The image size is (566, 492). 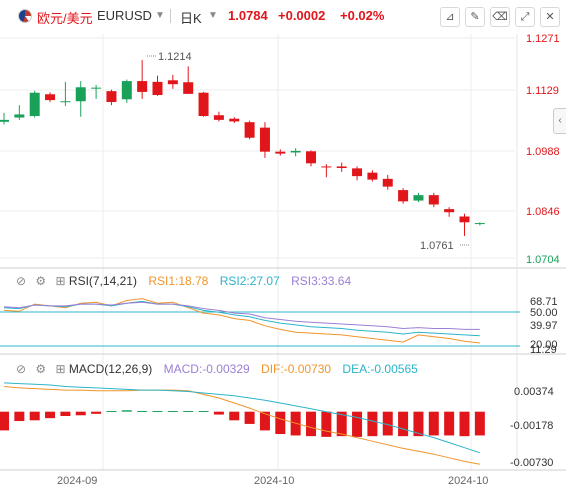 I want to click on price-tick: 1.0988, so click(x=543, y=152).